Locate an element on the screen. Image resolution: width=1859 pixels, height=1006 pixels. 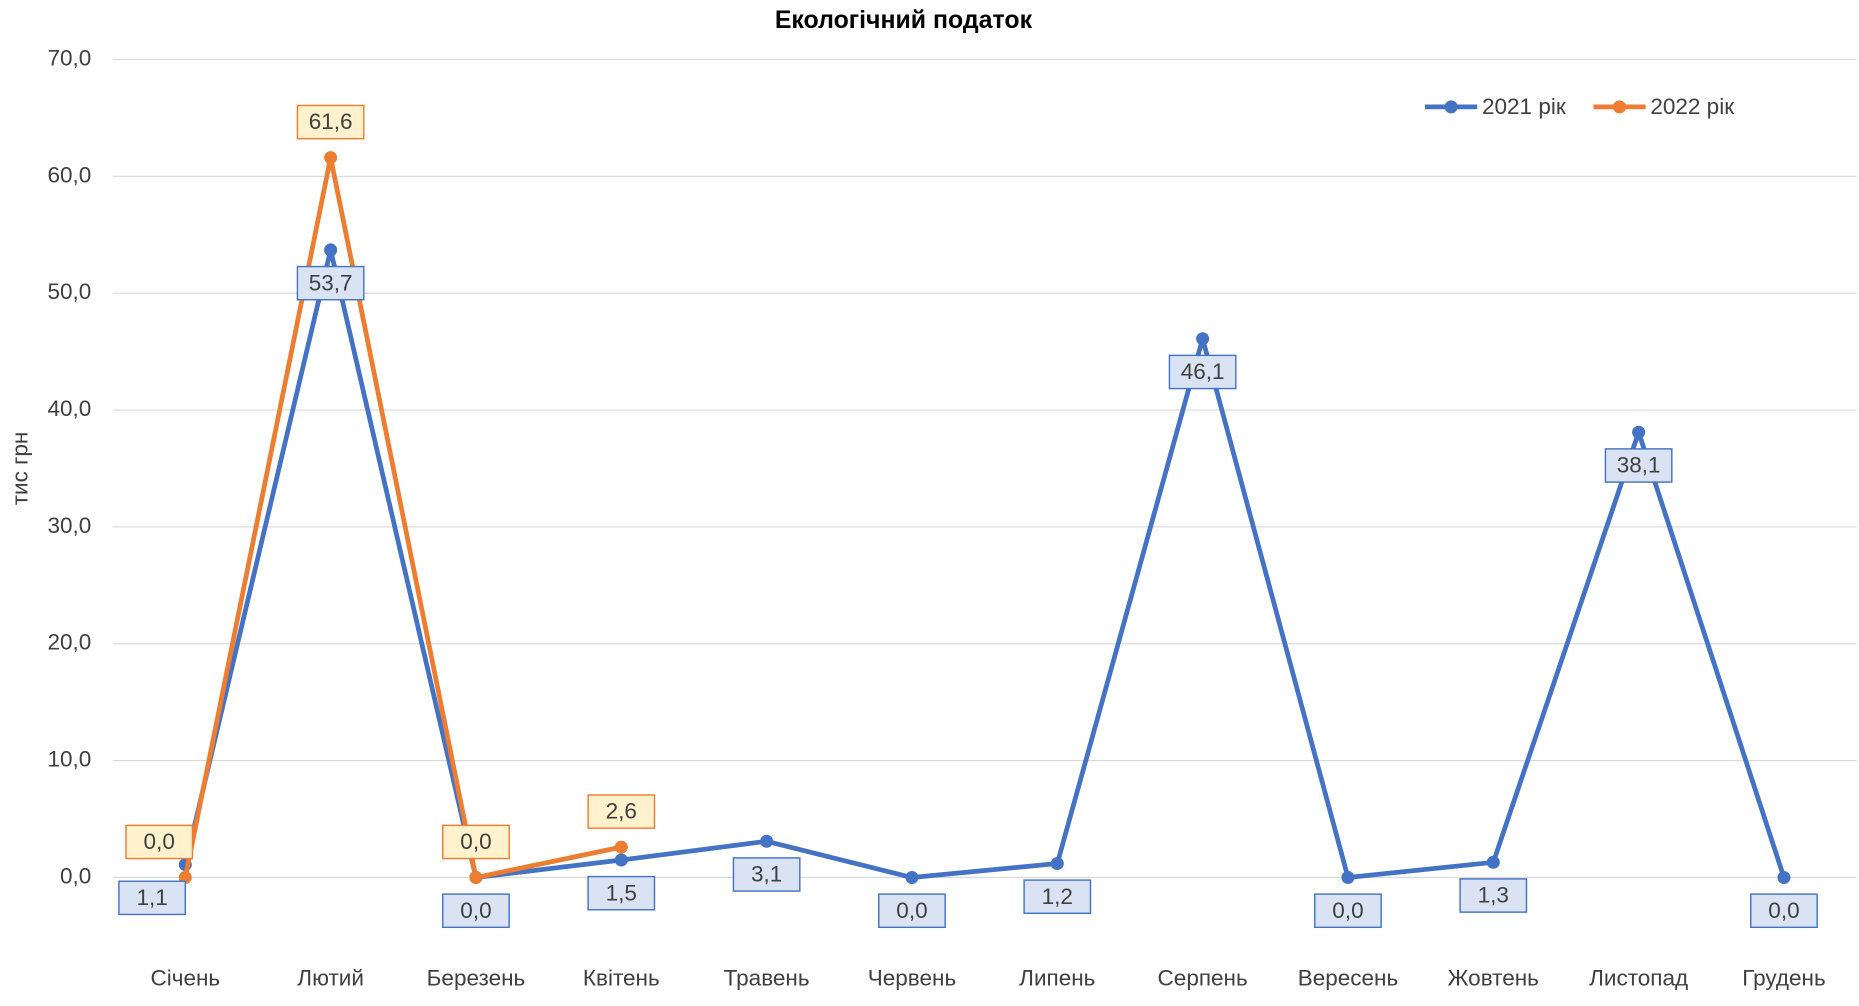
x-tick-label: Червень is located at coordinates (912, 977).